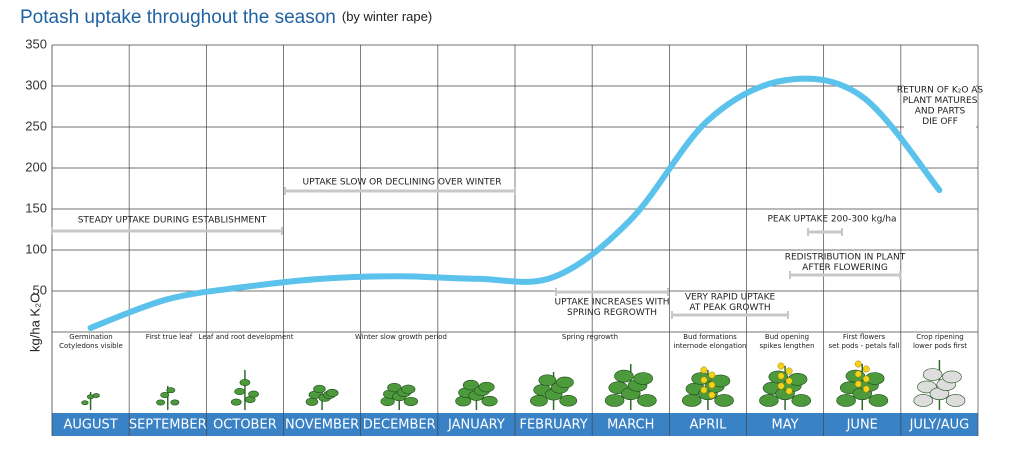 The height and width of the screenshot is (461, 1024). What do you see at coordinates (940, 346) in the screenshot?
I see `stage-label: lower pods first` at bounding box center [940, 346].